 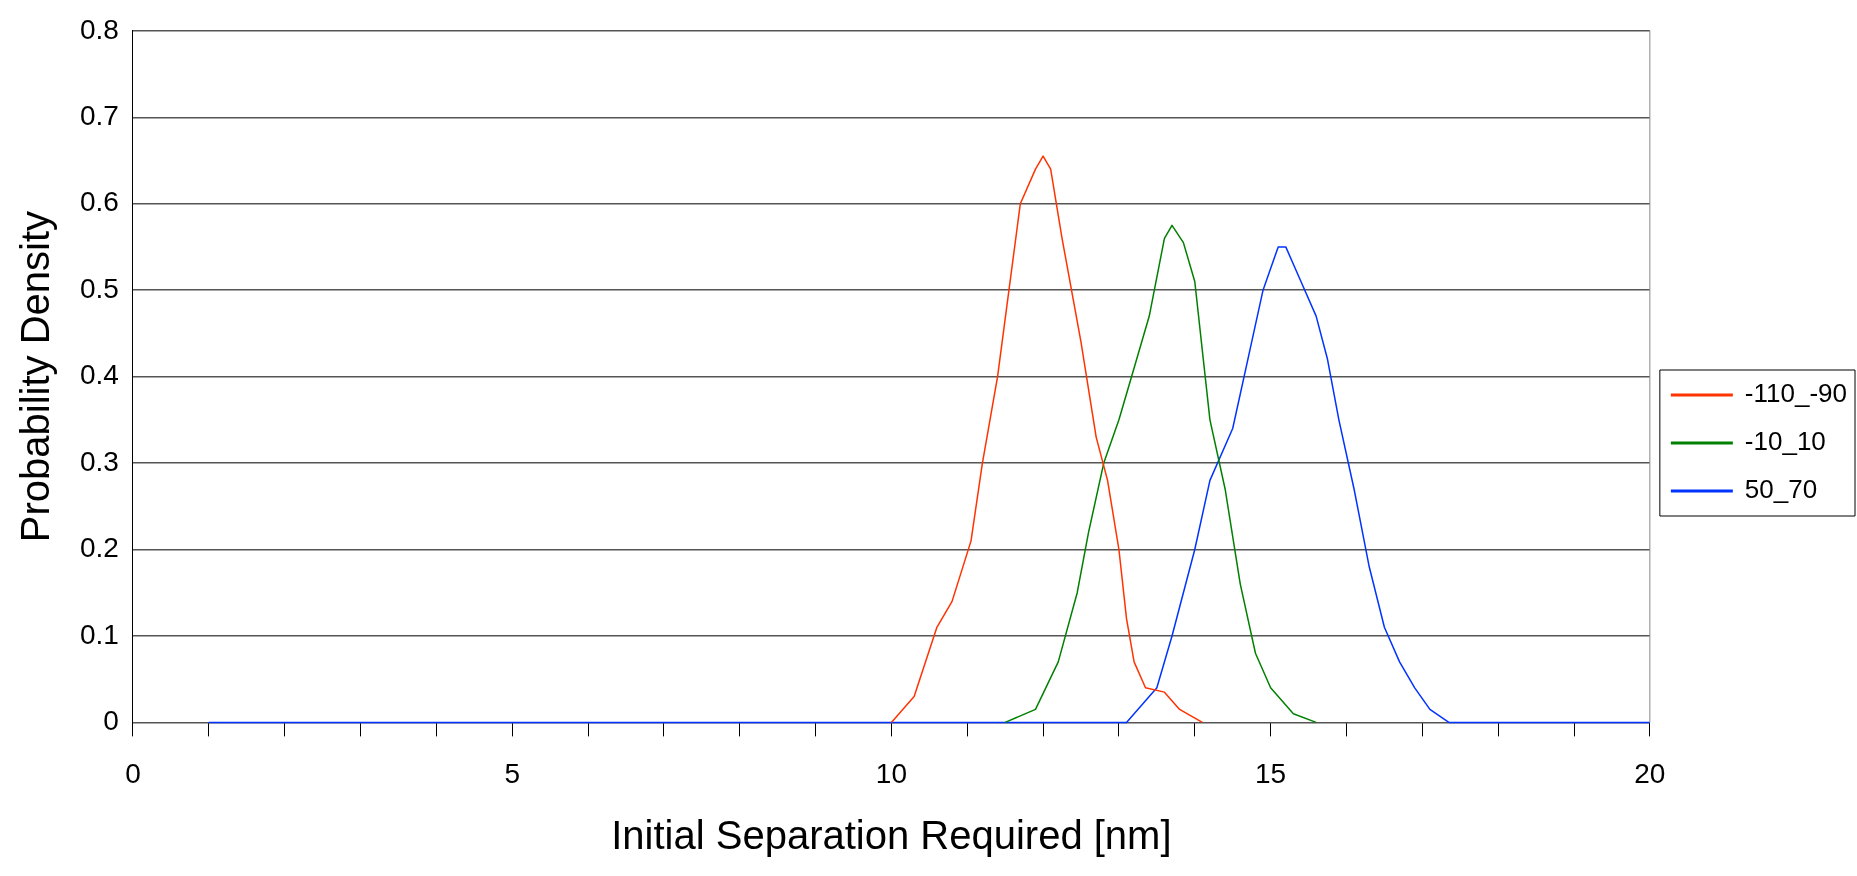 What do you see at coordinates (99, 115) in the screenshot?
I see `y-tick-label: 0.7` at bounding box center [99, 115].